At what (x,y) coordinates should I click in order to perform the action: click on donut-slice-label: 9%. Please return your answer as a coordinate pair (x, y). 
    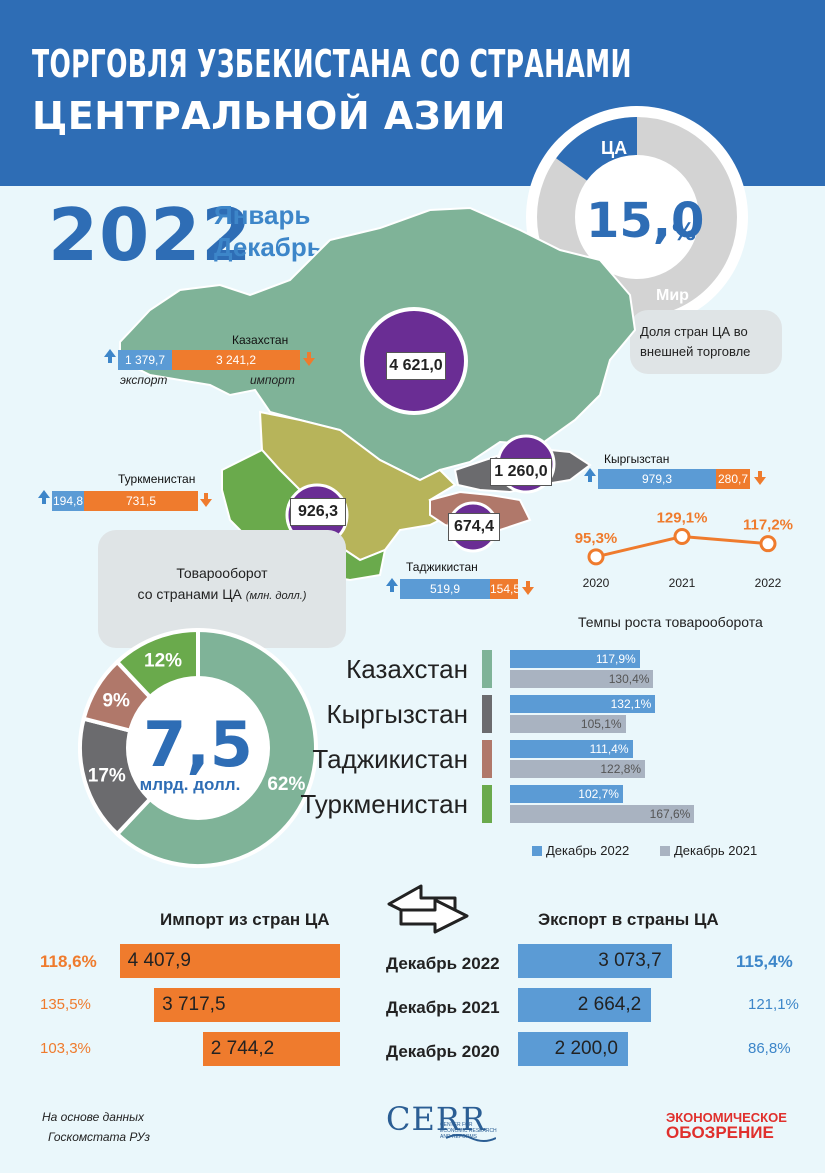
    Looking at the image, I should click on (116, 701).